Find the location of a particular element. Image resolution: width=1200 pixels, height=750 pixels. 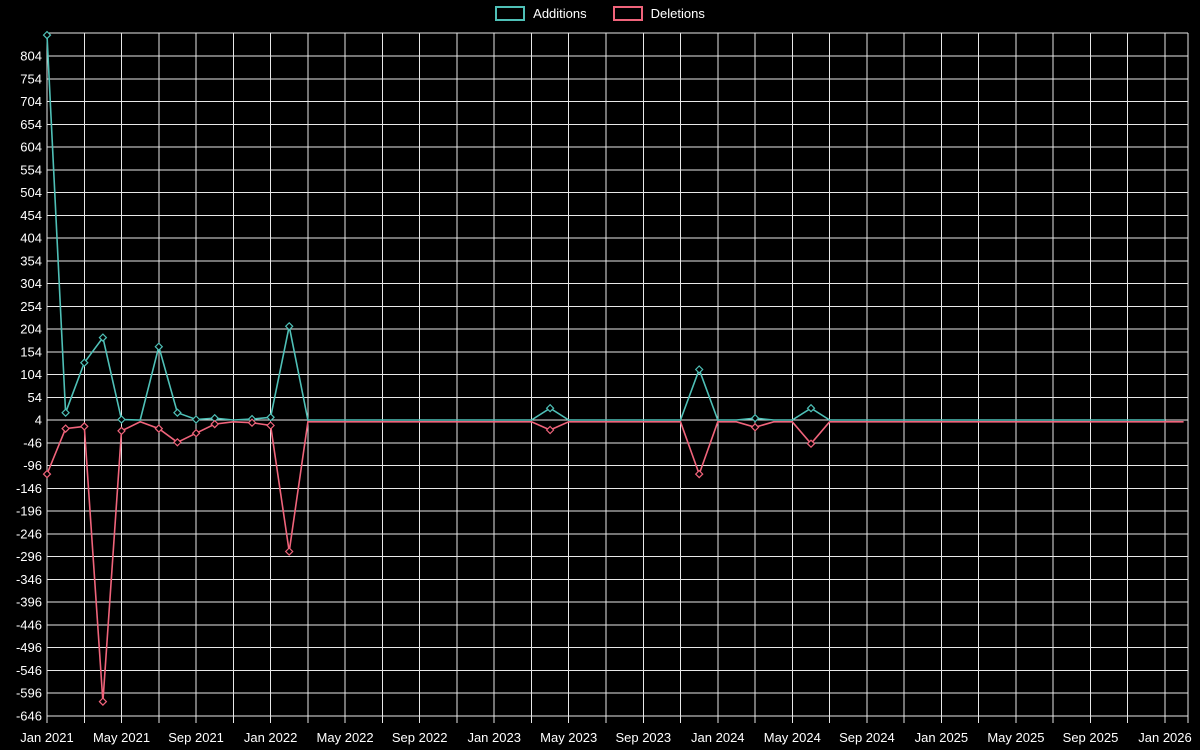

svg-text: -496 is located at coordinates (29, 647).